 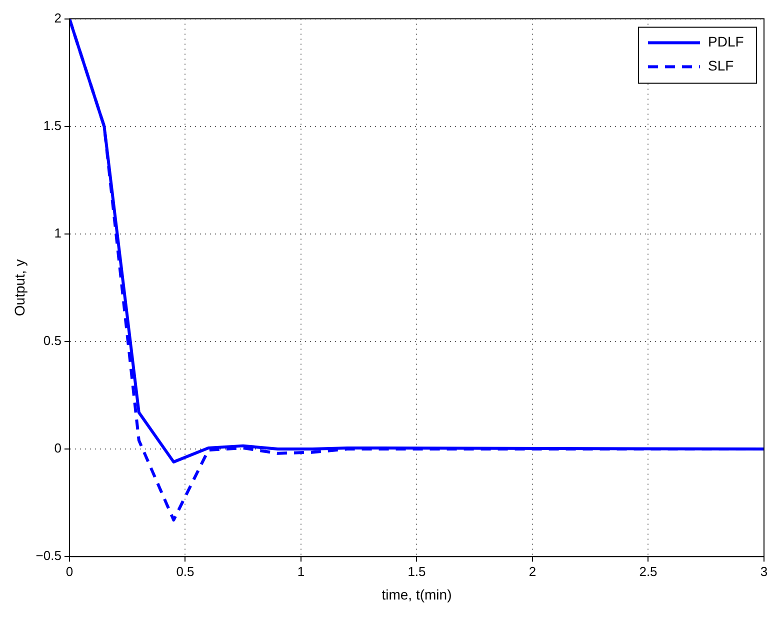 I want to click on x-tick-label: 3, so click(x=764, y=571).